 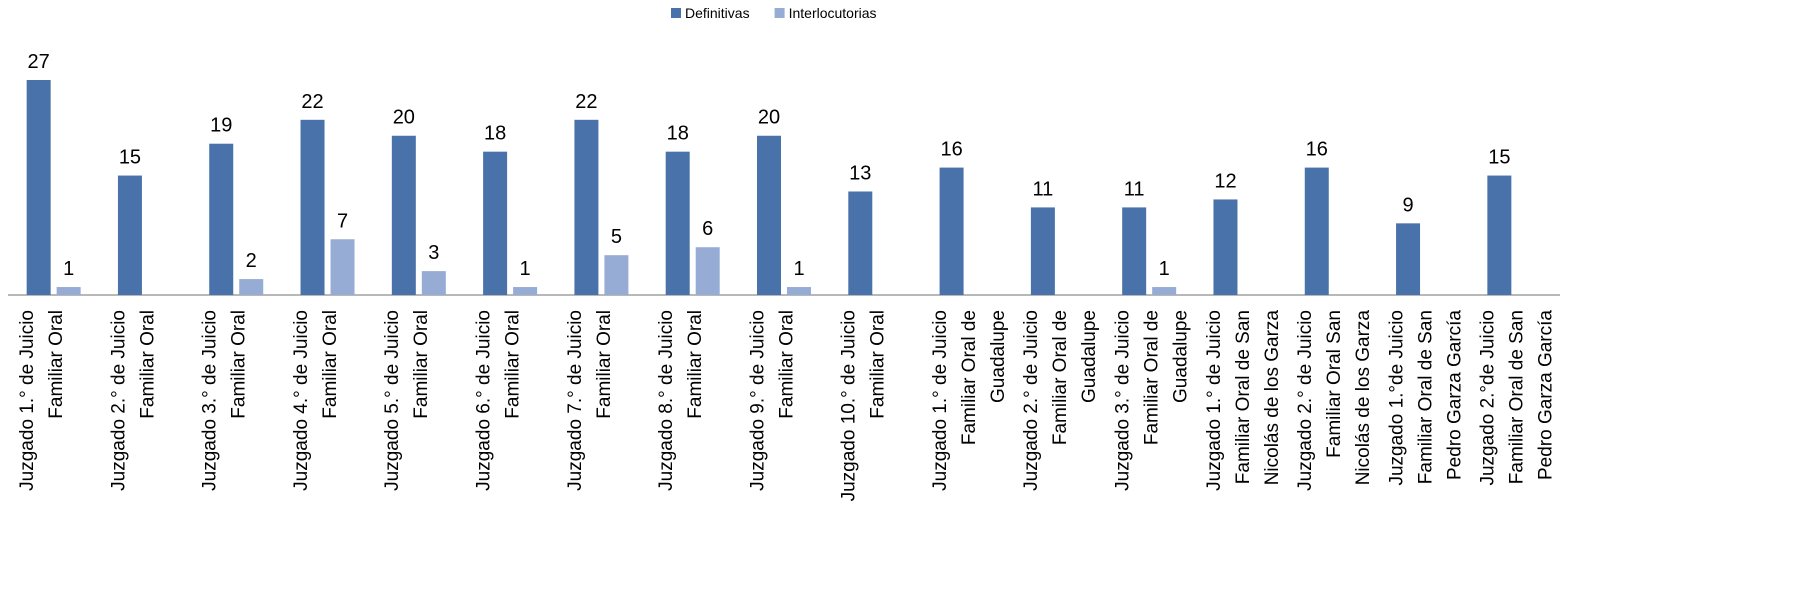 I want to click on data-label: 3, so click(x=433, y=253).